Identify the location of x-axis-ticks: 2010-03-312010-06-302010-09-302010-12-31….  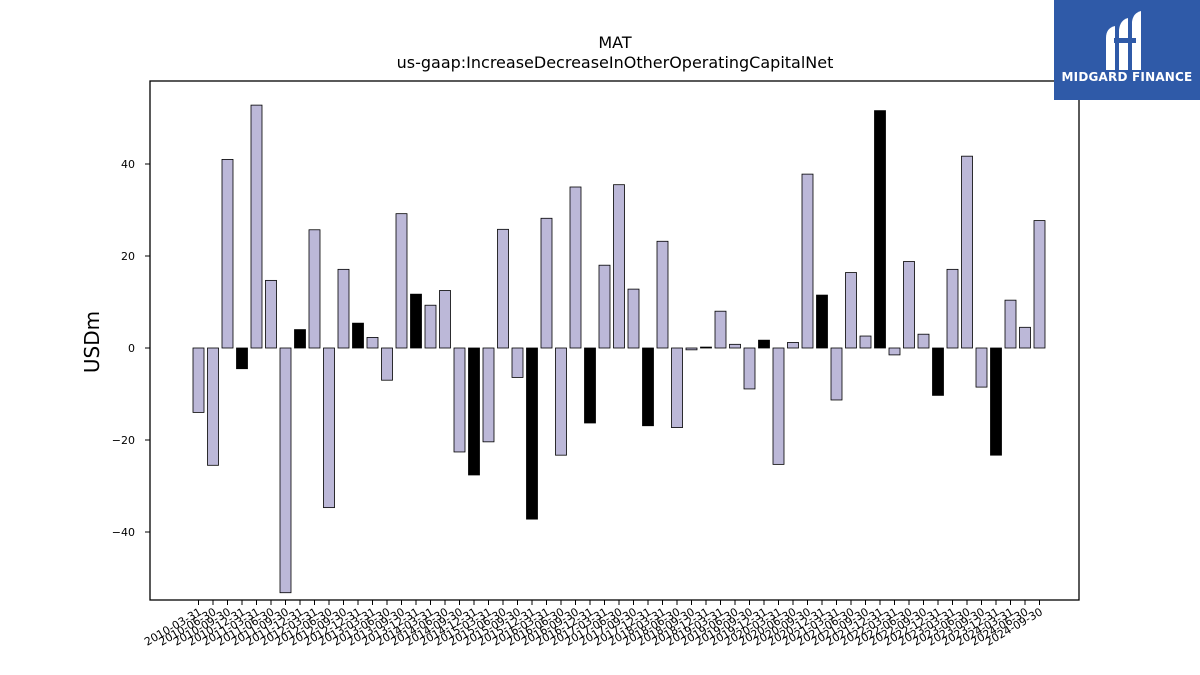
(593, 624).